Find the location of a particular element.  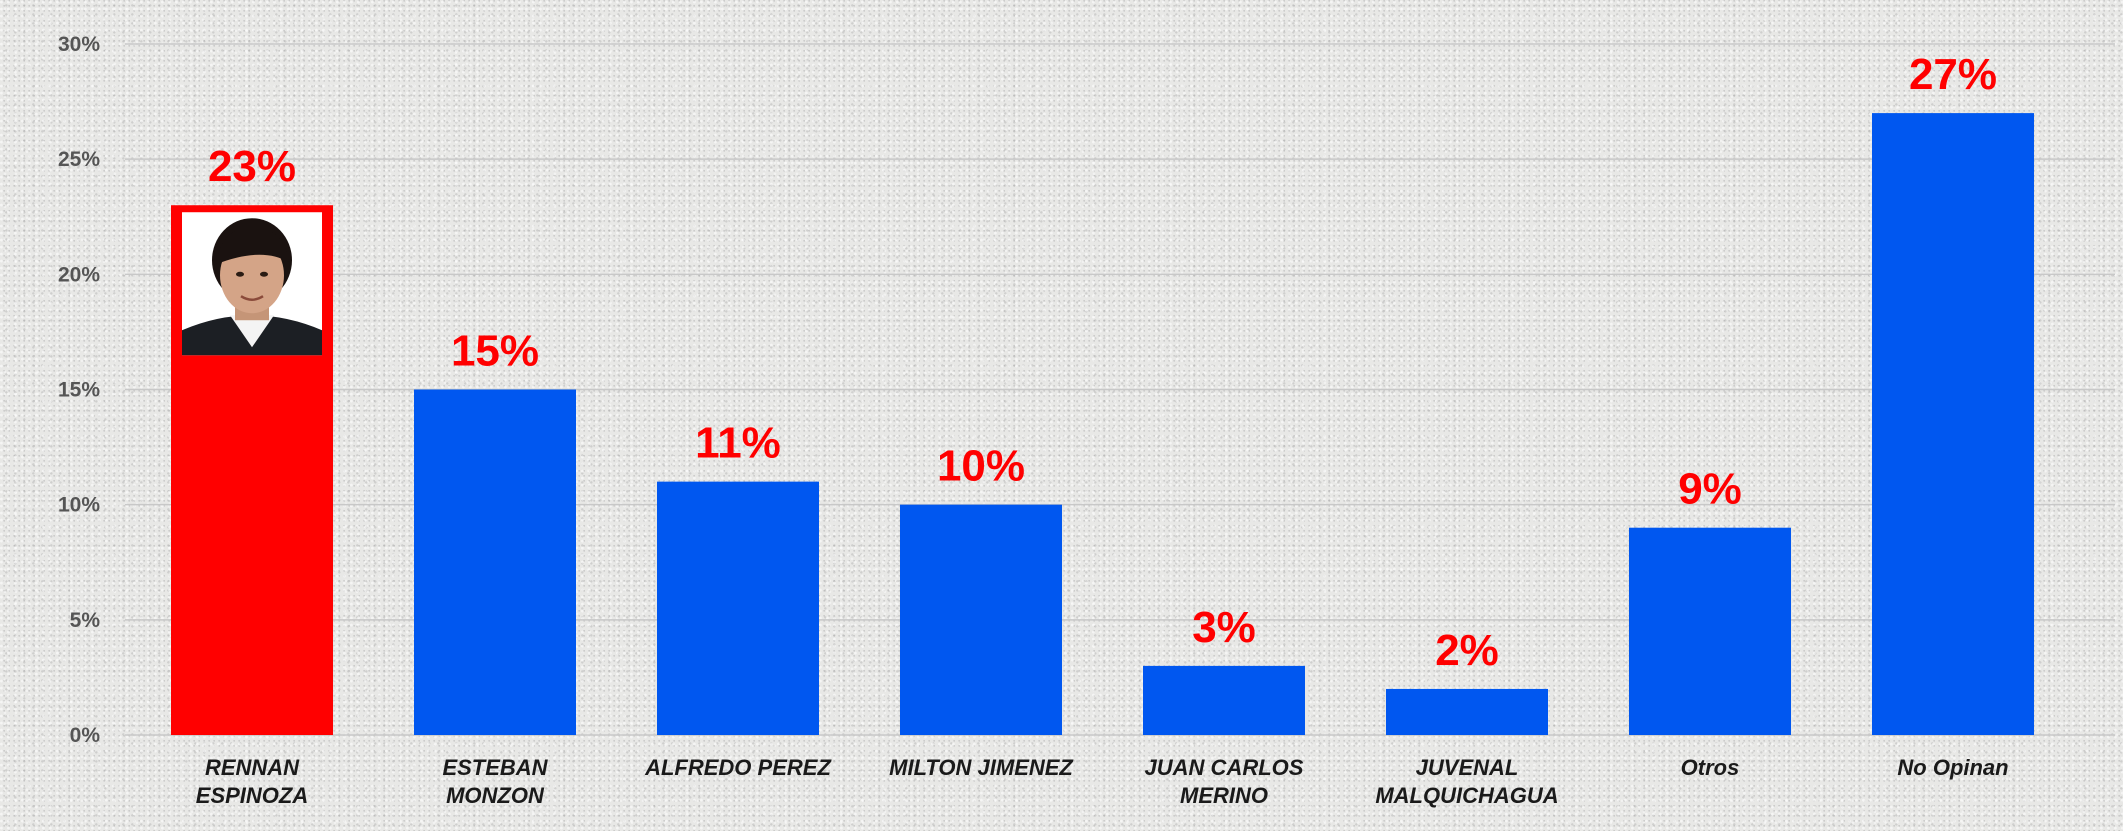

data-label: 27% is located at coordinates (1953, 74).